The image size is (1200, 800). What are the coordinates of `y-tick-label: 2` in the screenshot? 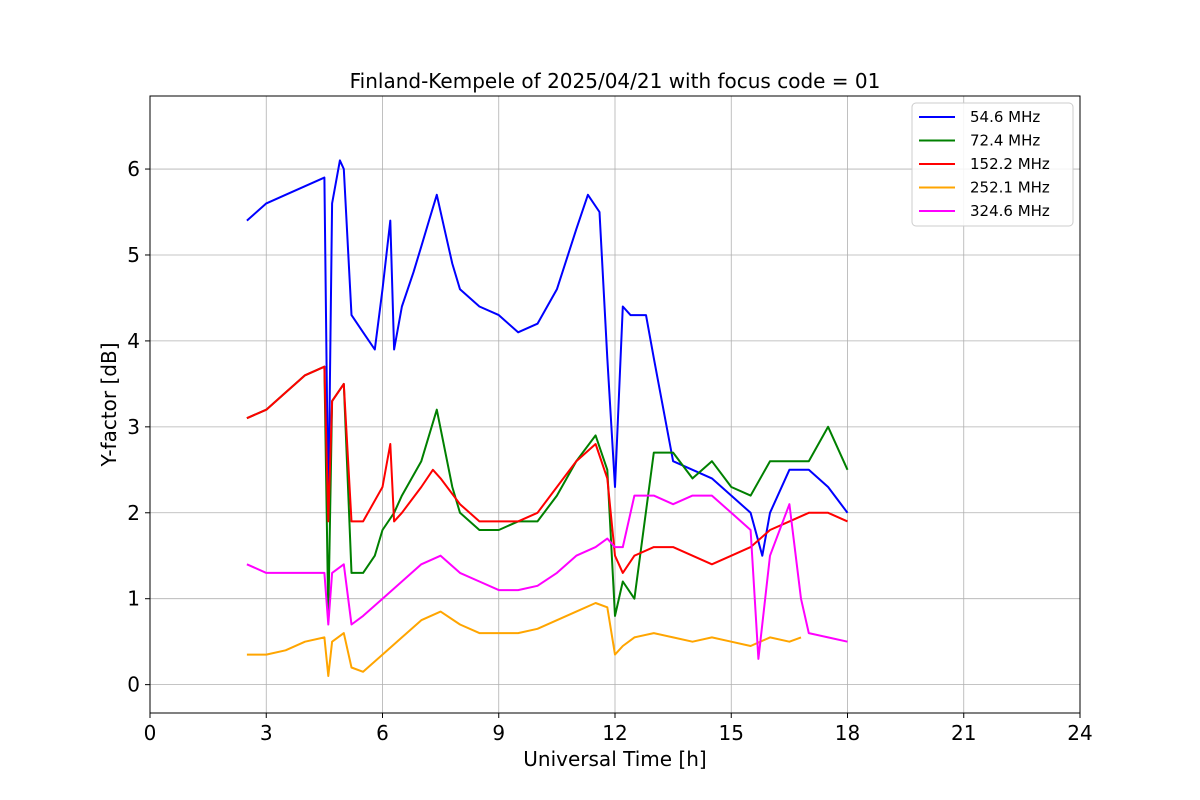 It's located at (133, 513).